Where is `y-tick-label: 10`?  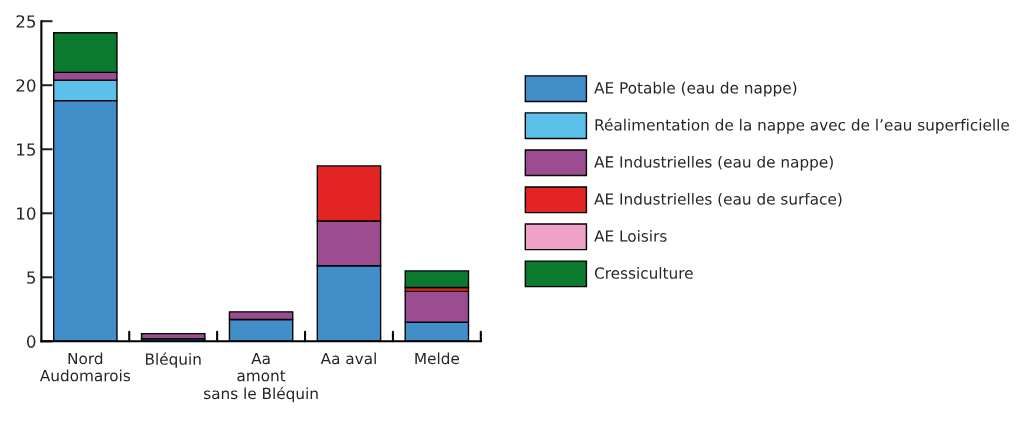
y-tick-label: 10 is located at coordinates (26, 213).